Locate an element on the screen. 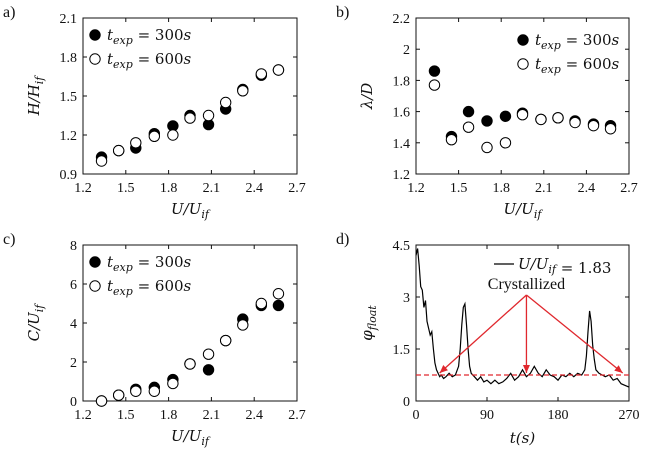  x-axis-label: t(s) is located at coordinates (523, 438).